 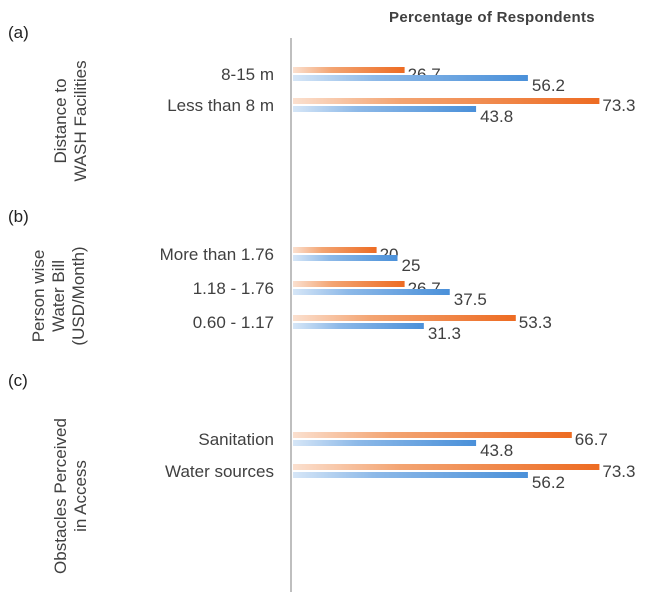 I want to click on category-group: 1.18 - 1.76 26.7 37.5, so click(x=340, y=294).